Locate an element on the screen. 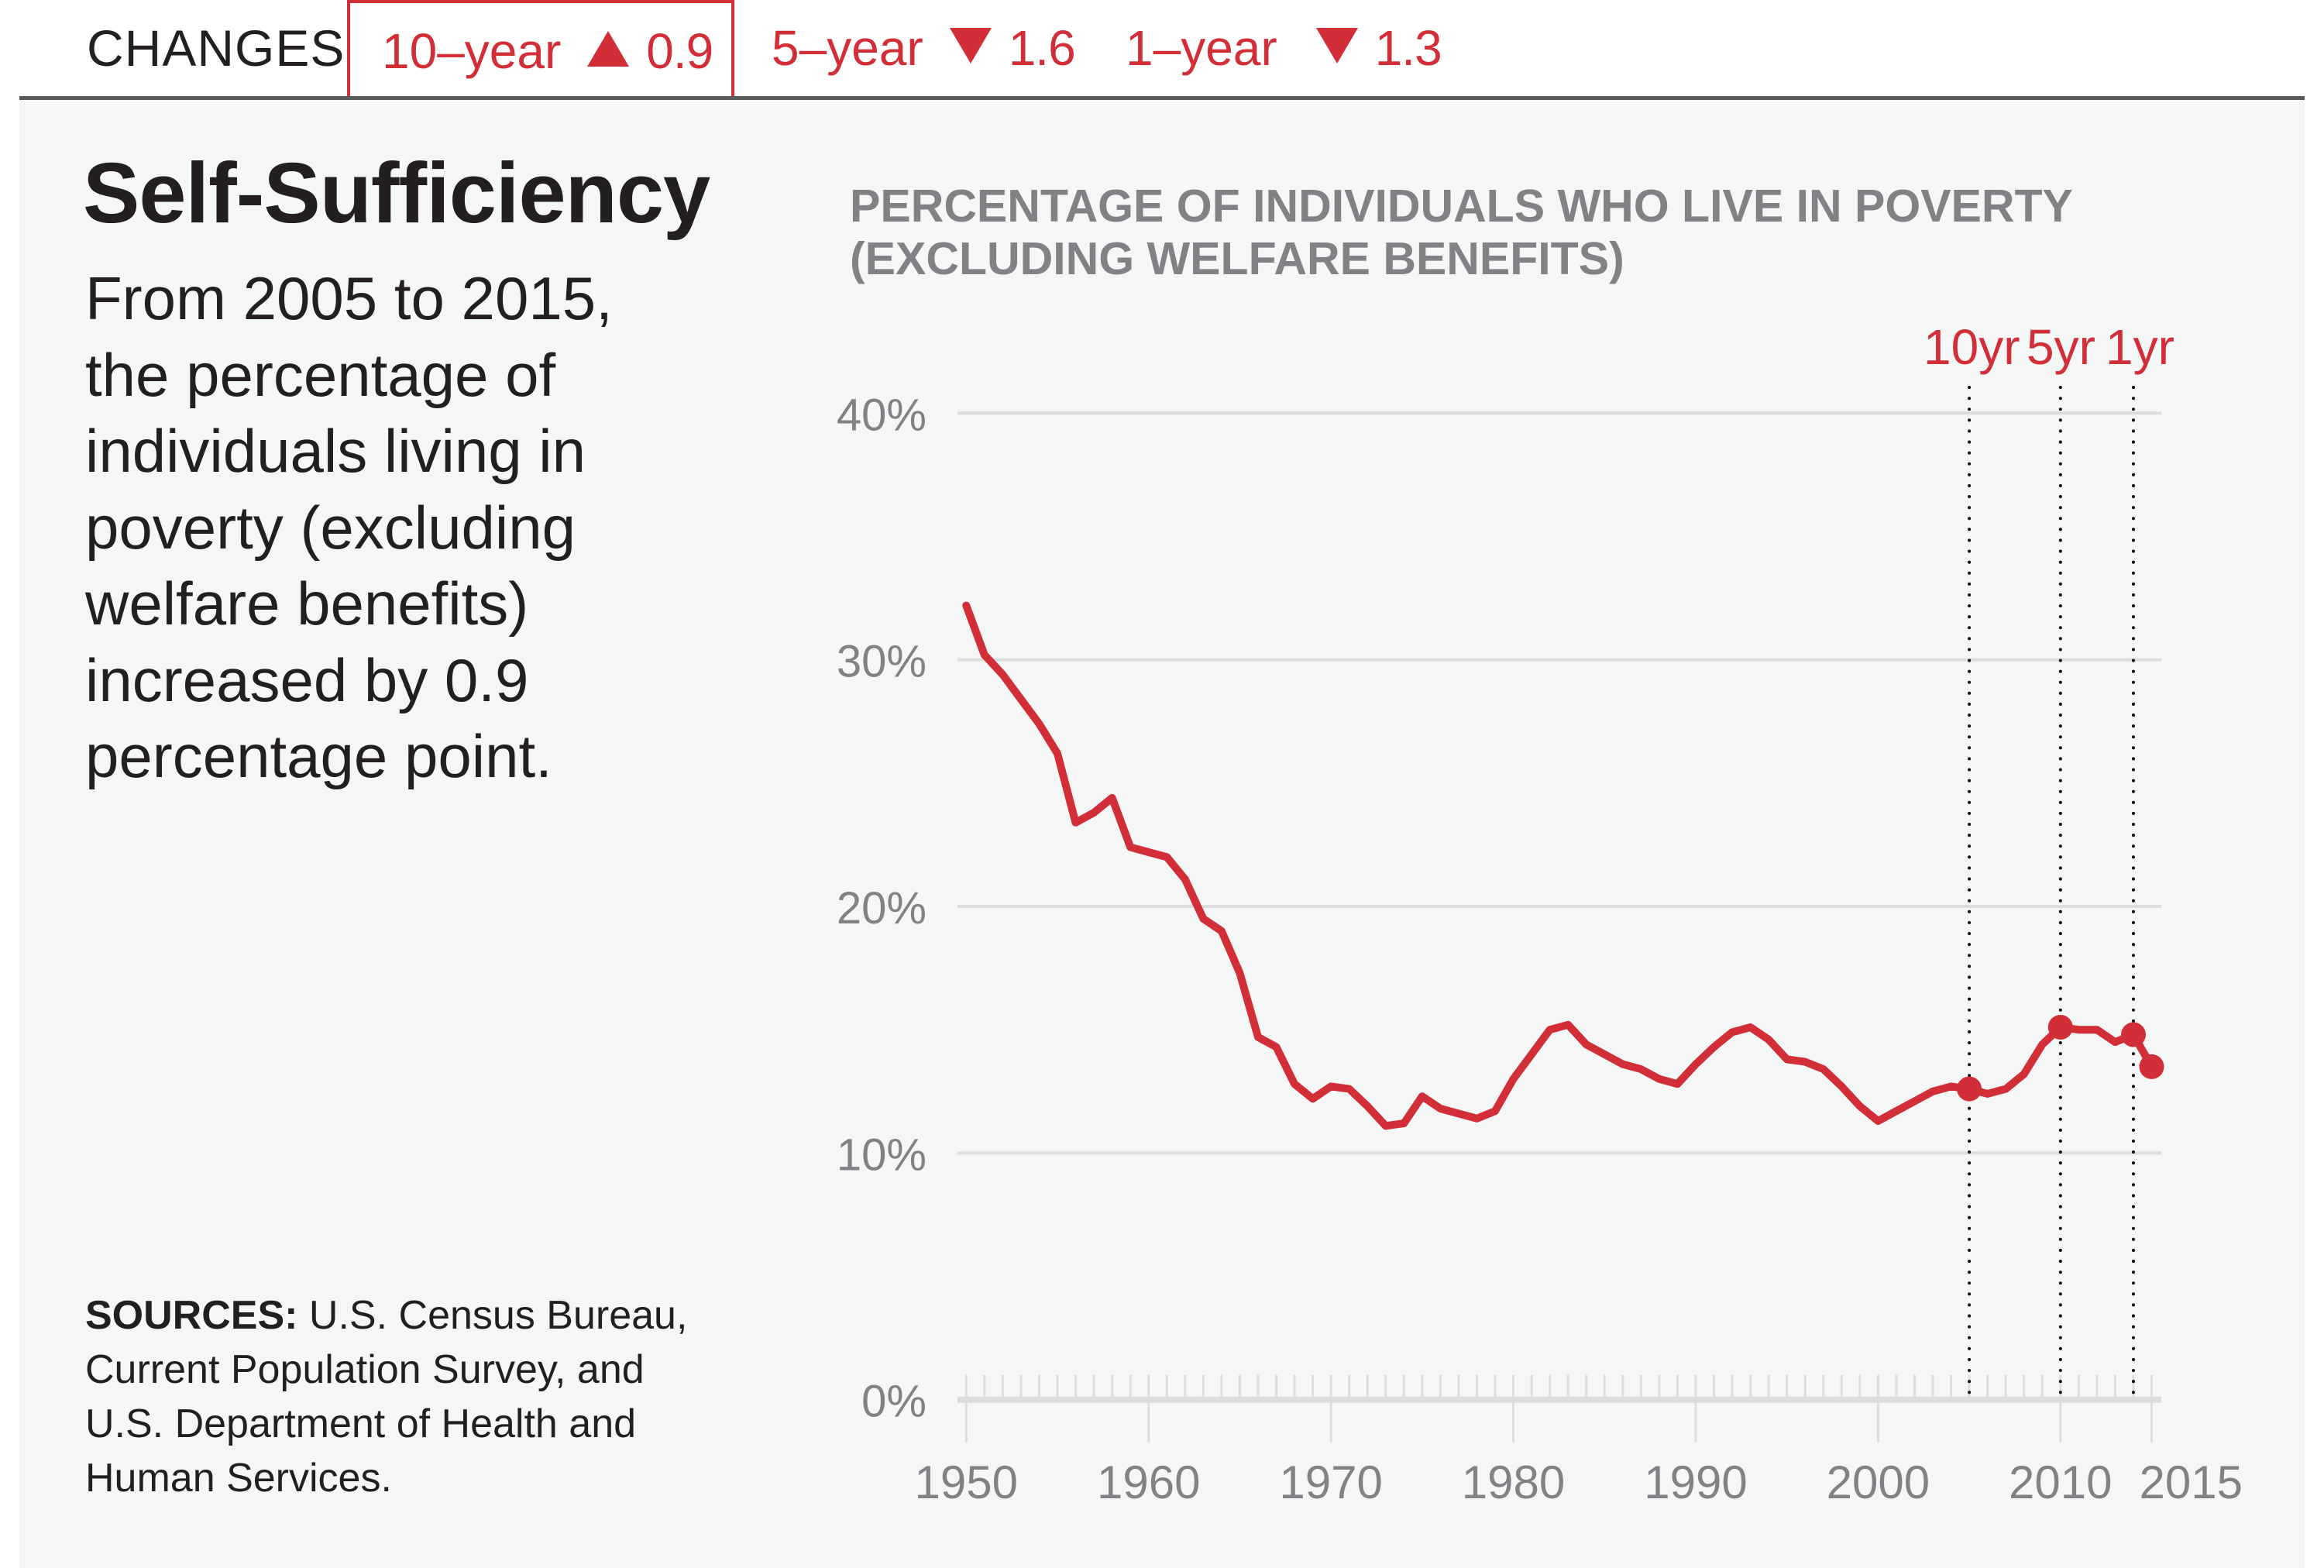 The image size is (2324, 1568). x-tick-label: 1960 is located at coordinates (1148, 1482).